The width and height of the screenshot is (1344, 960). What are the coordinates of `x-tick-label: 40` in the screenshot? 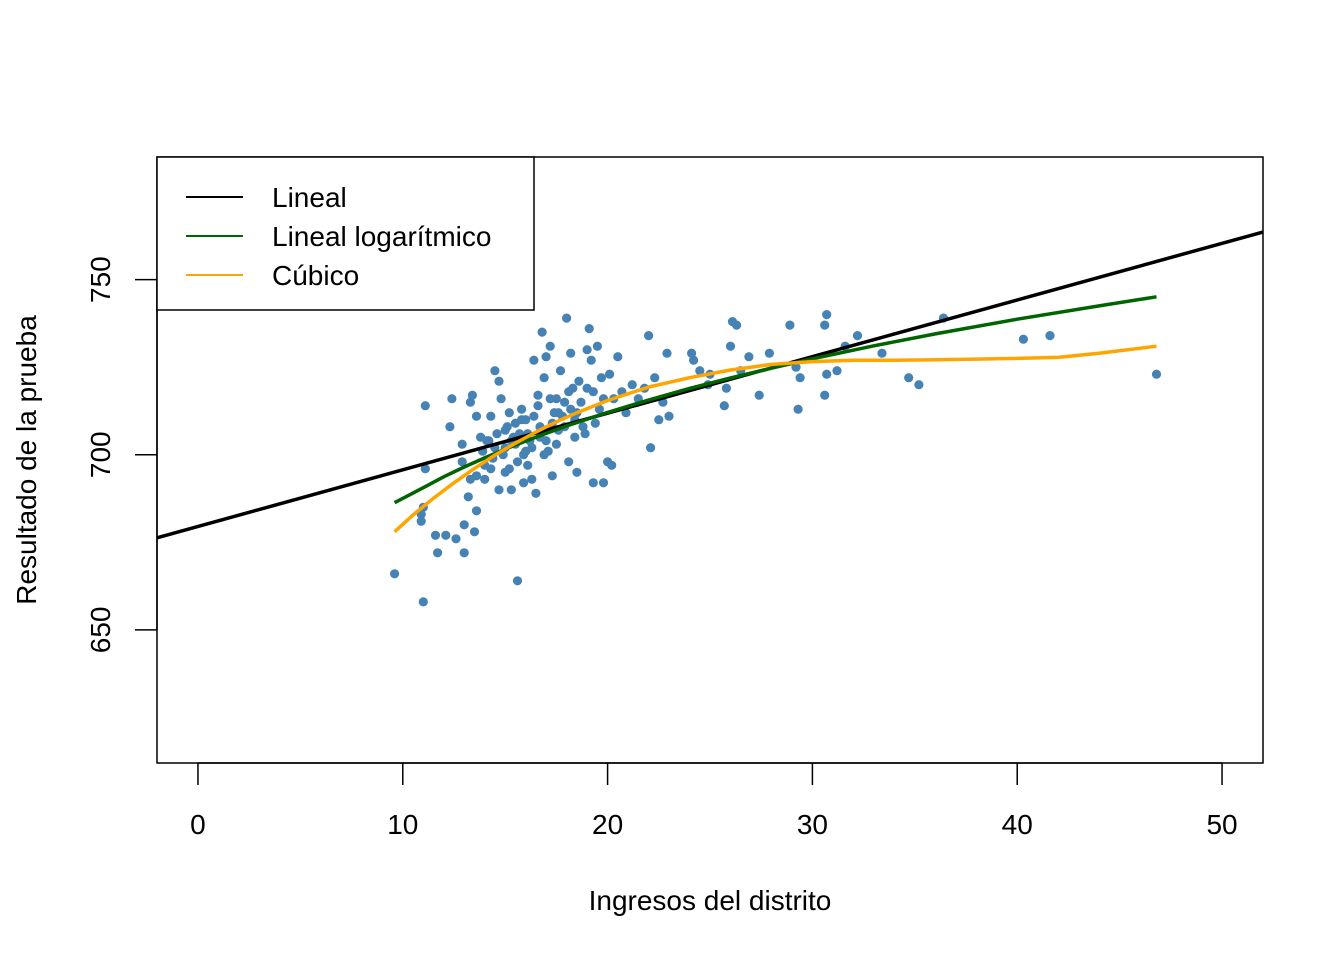 It's located at (1017, 824).